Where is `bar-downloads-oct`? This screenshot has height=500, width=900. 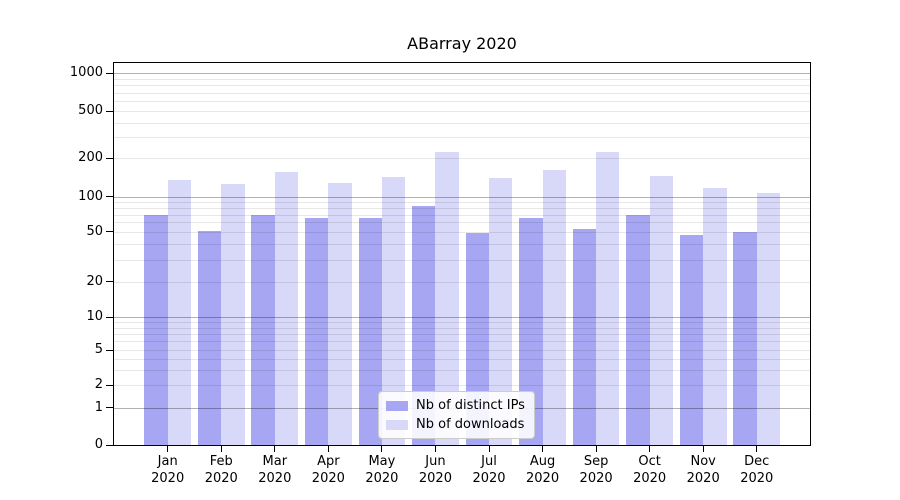 bar-downloads-oct is located at coordinates (661, 310).